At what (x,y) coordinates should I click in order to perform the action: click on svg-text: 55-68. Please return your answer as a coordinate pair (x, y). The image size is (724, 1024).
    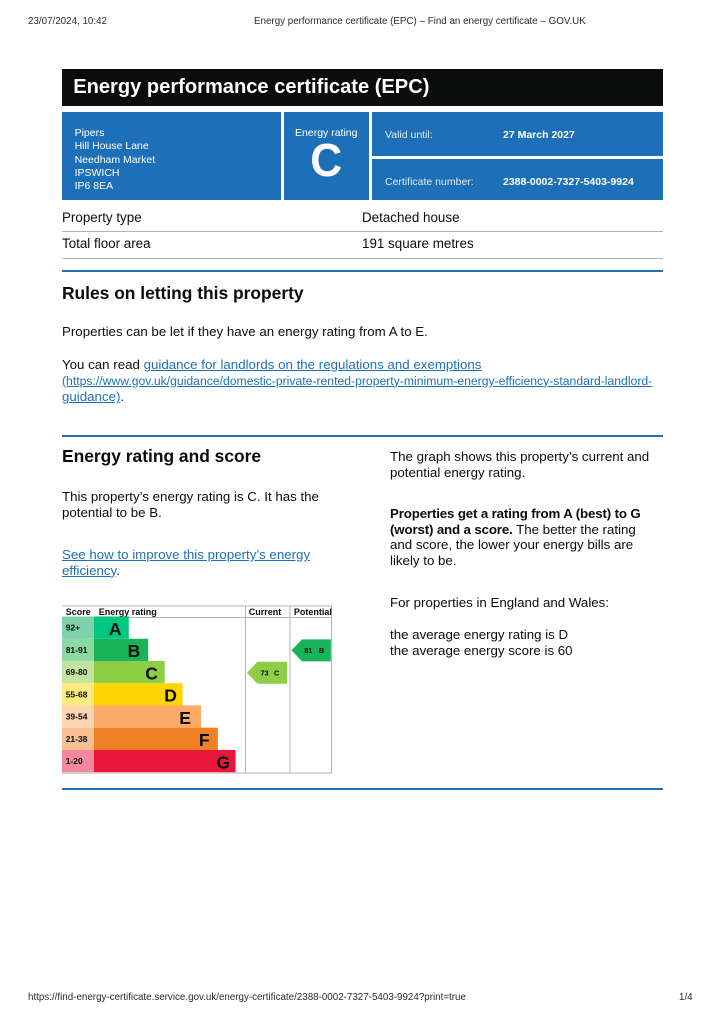
    Looking at the image, I should click on (77, 694).